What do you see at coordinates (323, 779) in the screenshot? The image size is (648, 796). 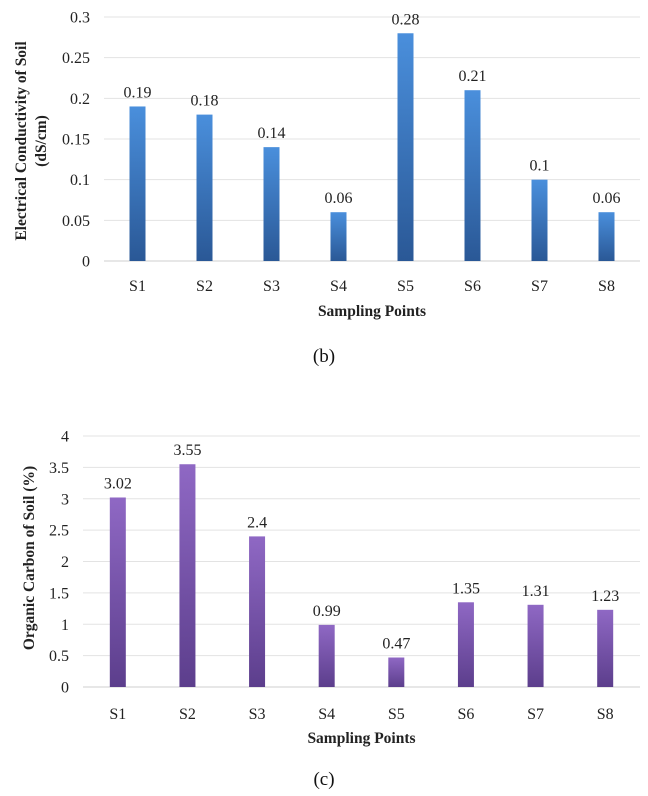 I see `figure-caption: (c)` at bounding box center [323, 779].